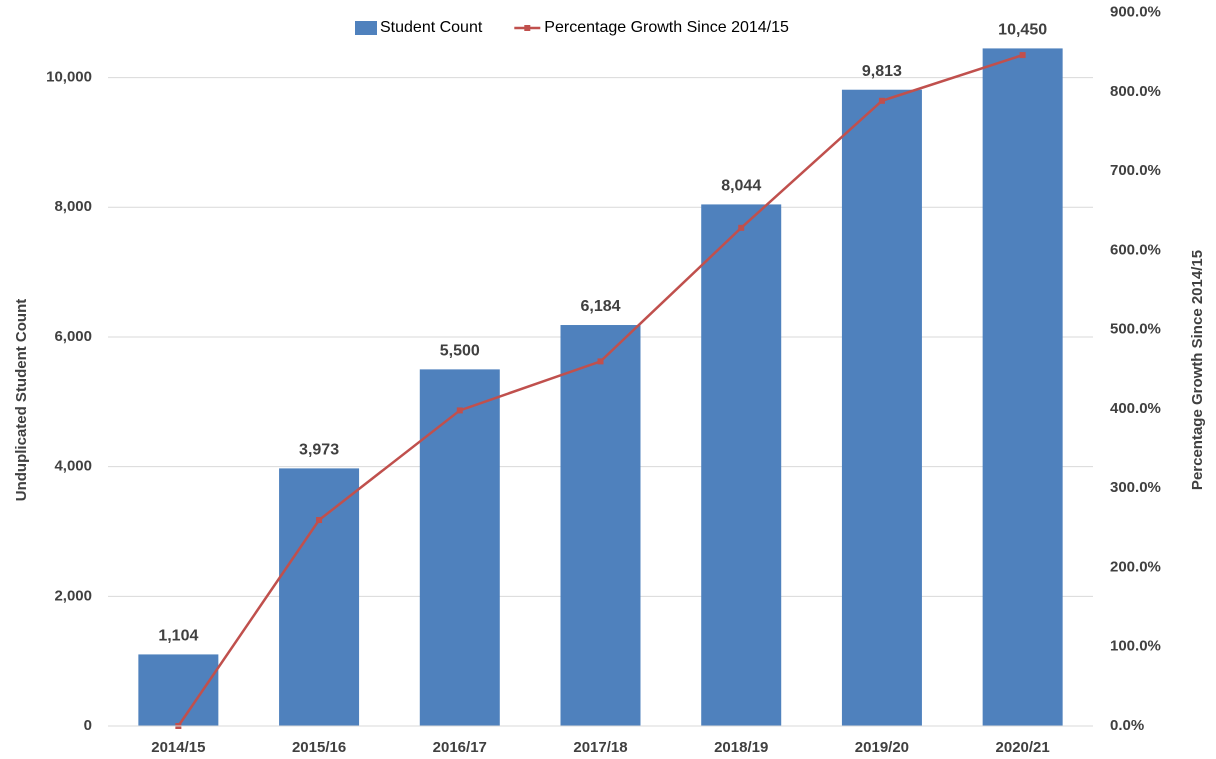 This screenshot has height=759, width=1216. I want to click on y2-axis-title: Percentage Growth Since 2014/15, so click(1197, 370).